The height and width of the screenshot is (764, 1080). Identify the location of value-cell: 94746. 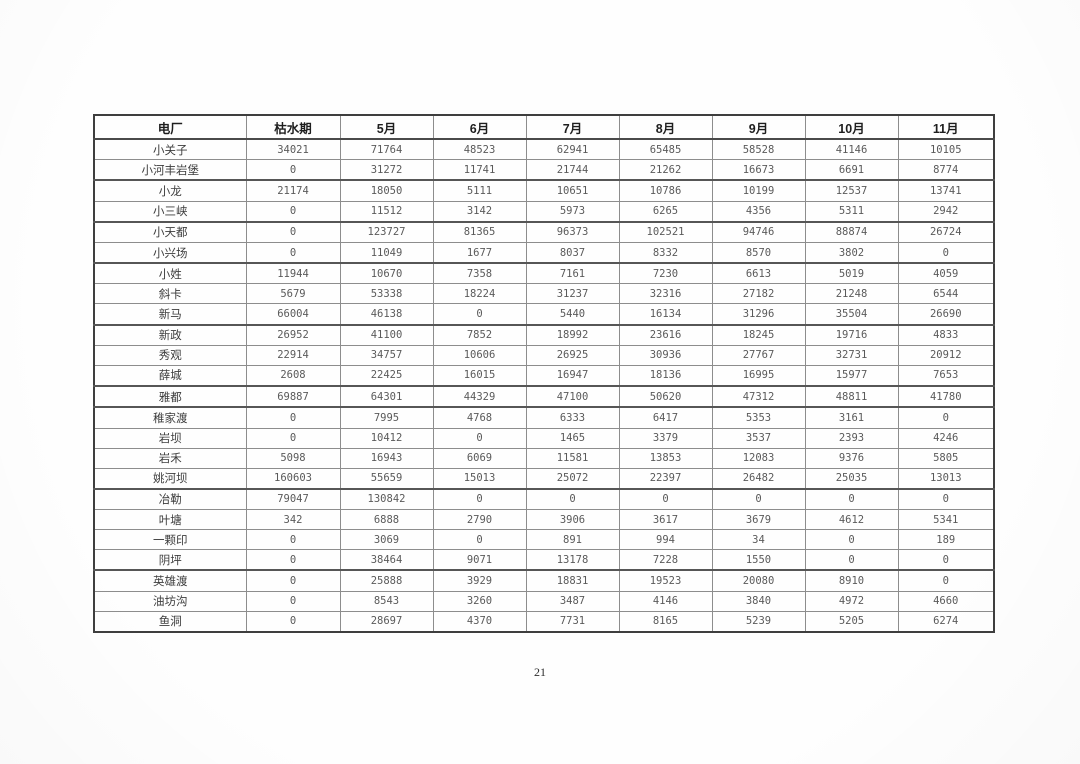
(758, 231).